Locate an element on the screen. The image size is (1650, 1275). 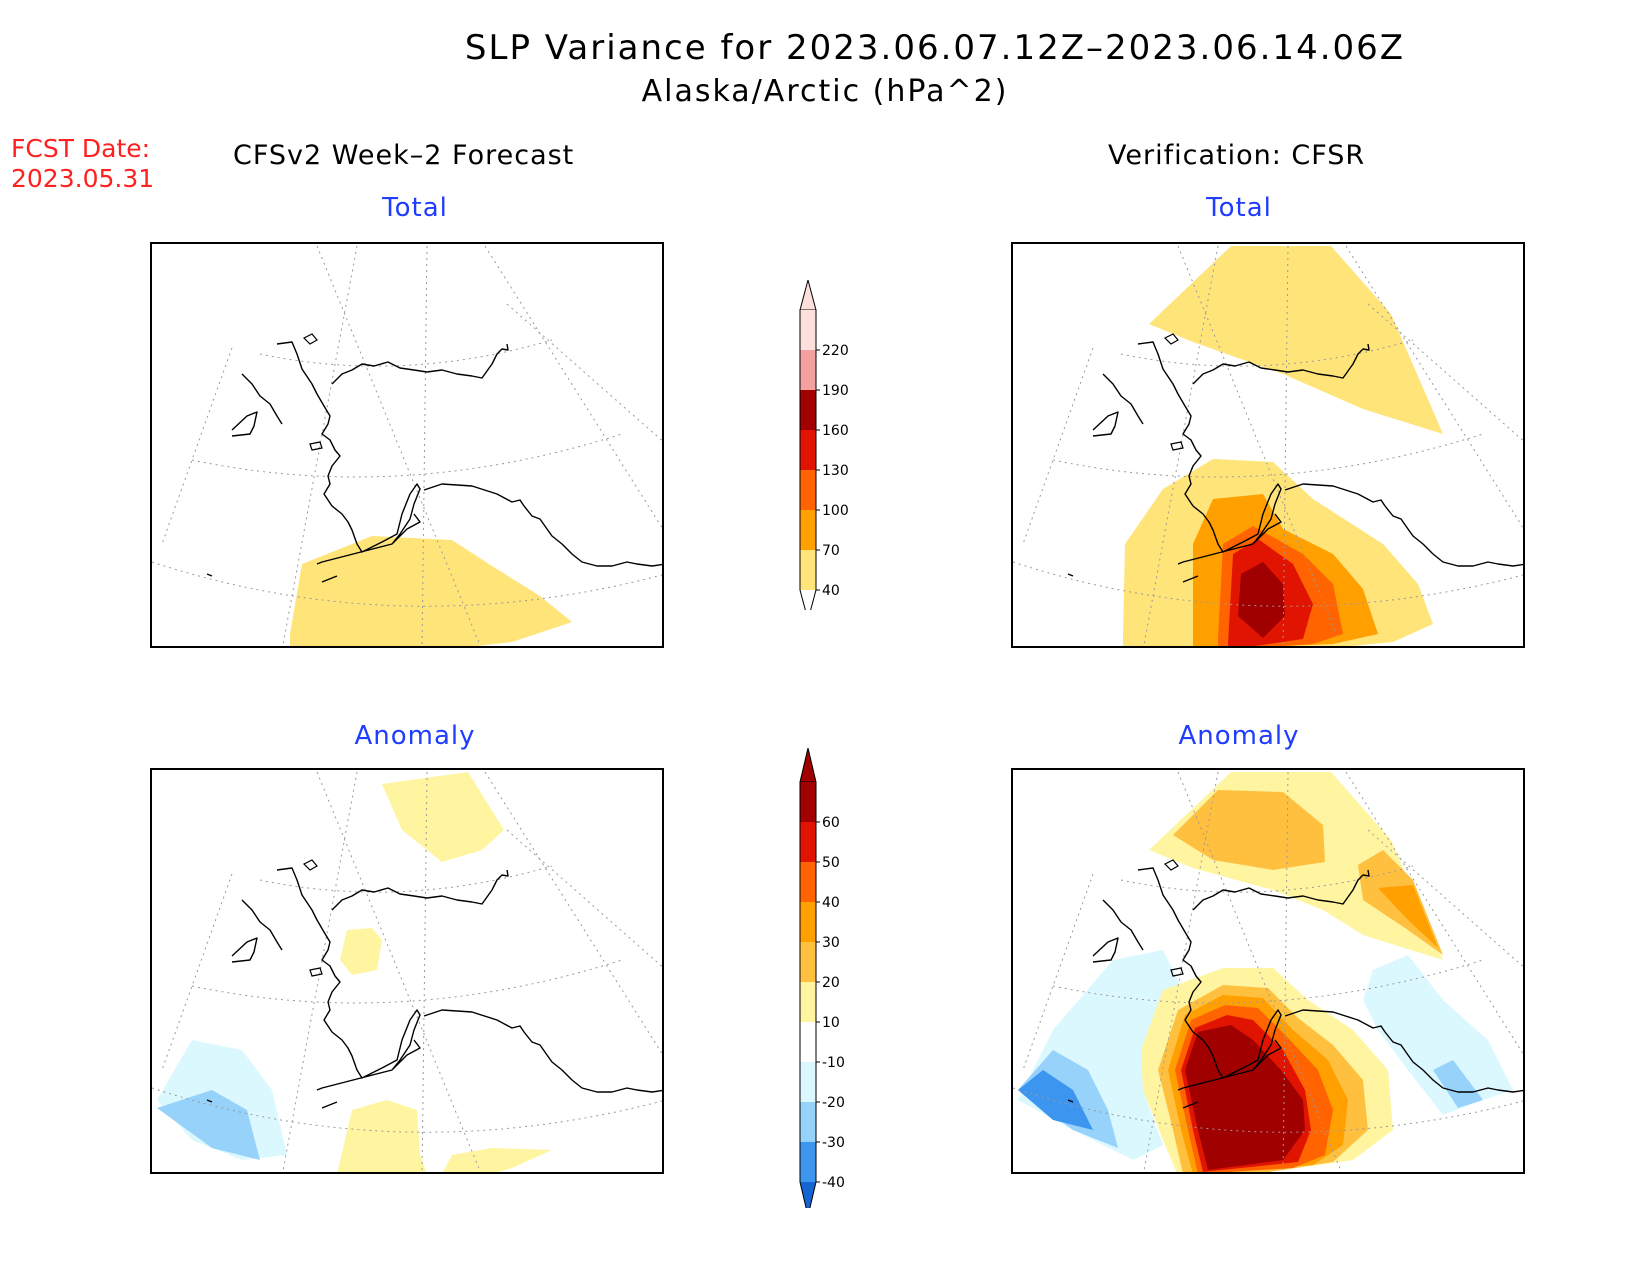
colorbar-label: 30 is located at coordinates (831, 943).